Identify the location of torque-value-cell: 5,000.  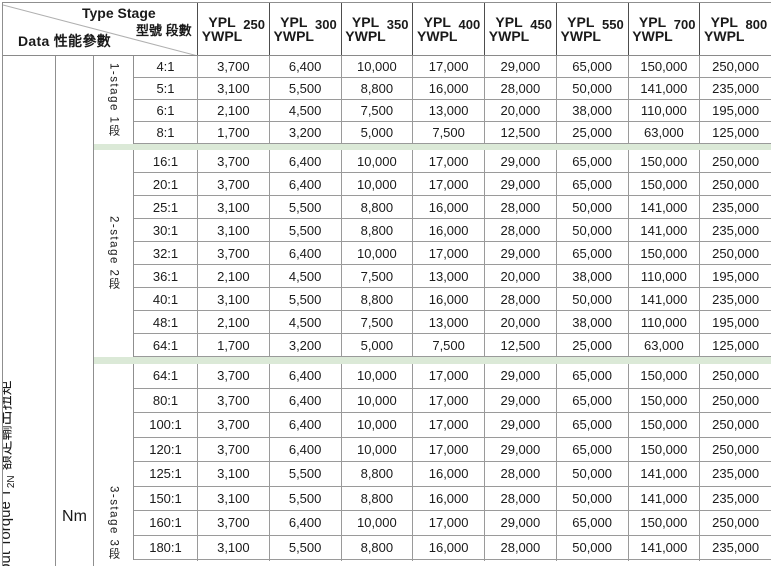
(378, 345).